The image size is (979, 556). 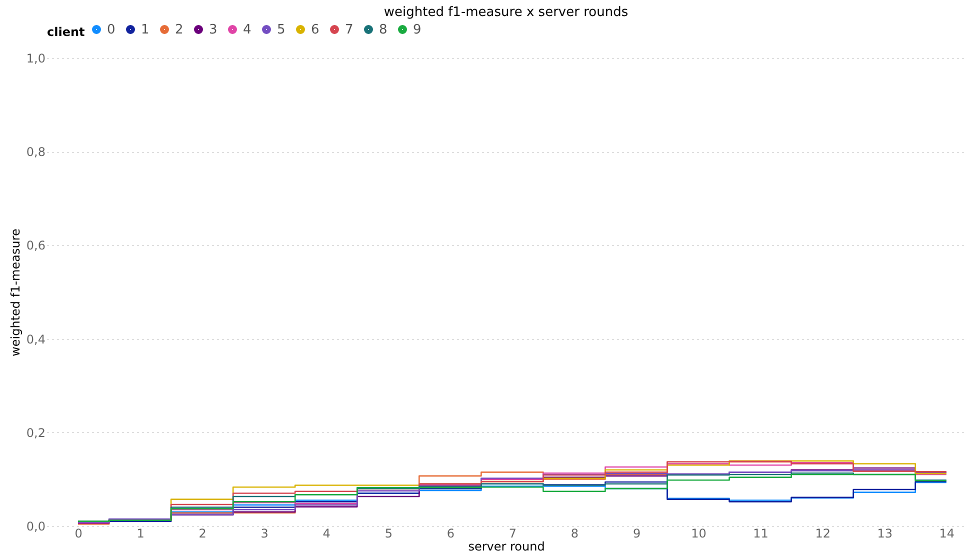 I want to click on y-tick-label: 0,4, so click(x=36, y=339).